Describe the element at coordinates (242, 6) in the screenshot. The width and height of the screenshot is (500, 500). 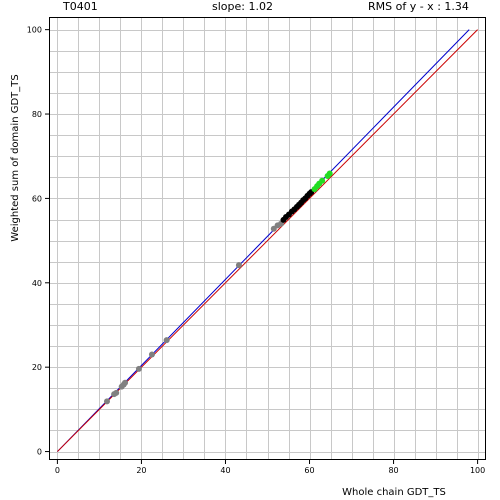
I see `slope-label: slope: 1.02` at that location.